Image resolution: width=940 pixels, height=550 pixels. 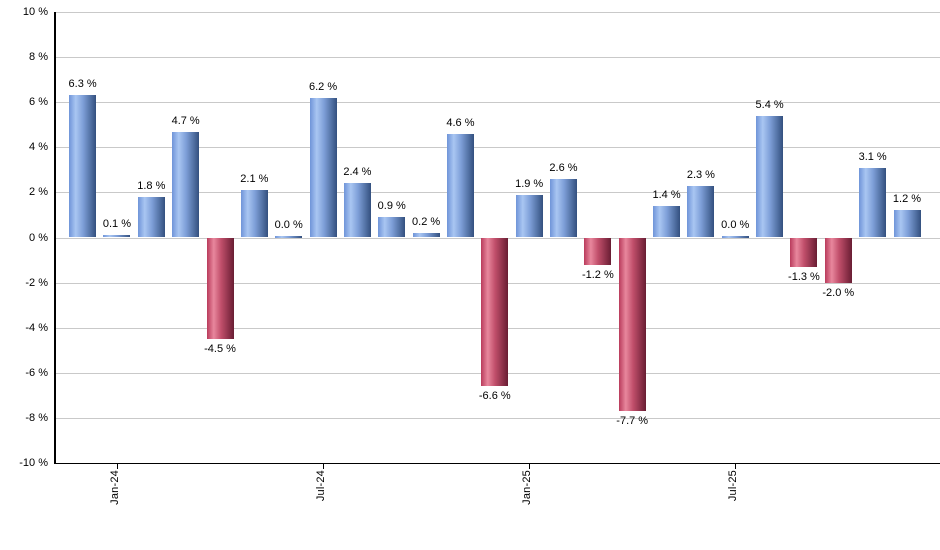 I want to click on y-axis-tick-label: 0 %, so click(x=38, y=237).